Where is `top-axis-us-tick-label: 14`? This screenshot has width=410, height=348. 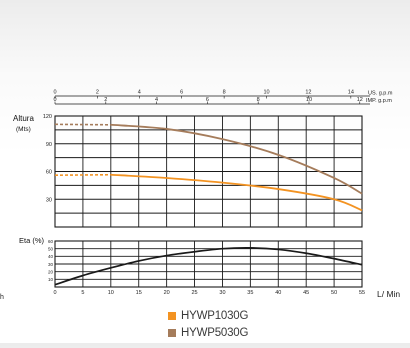 top-axis-us-tick-label: 14 is located at coordinates (351, 93).